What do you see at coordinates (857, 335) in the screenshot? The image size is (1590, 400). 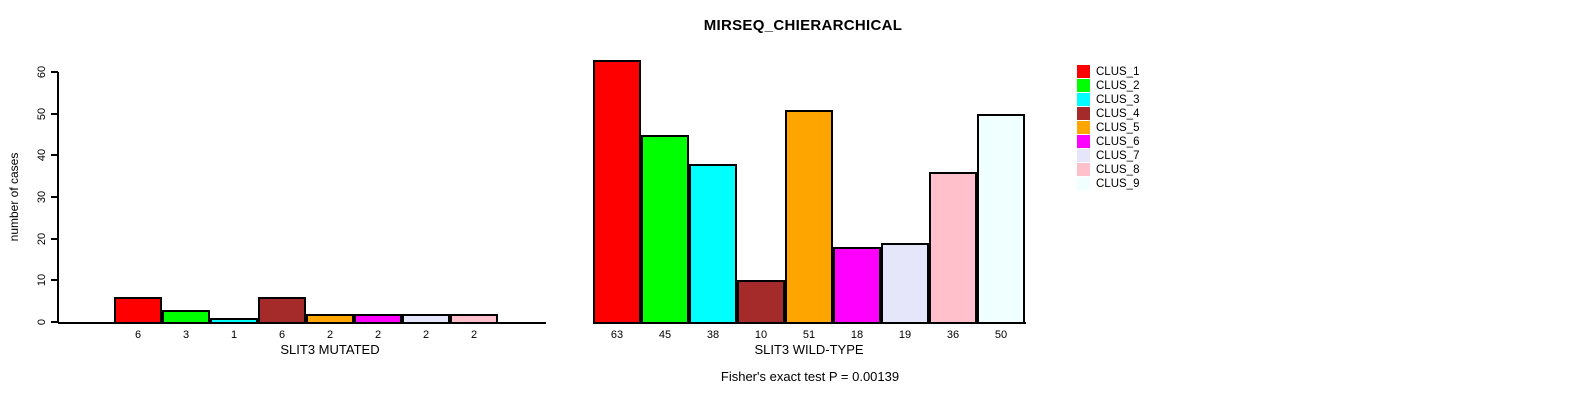 I see `bar-value-label: 18` at bounding box center [857, 335].